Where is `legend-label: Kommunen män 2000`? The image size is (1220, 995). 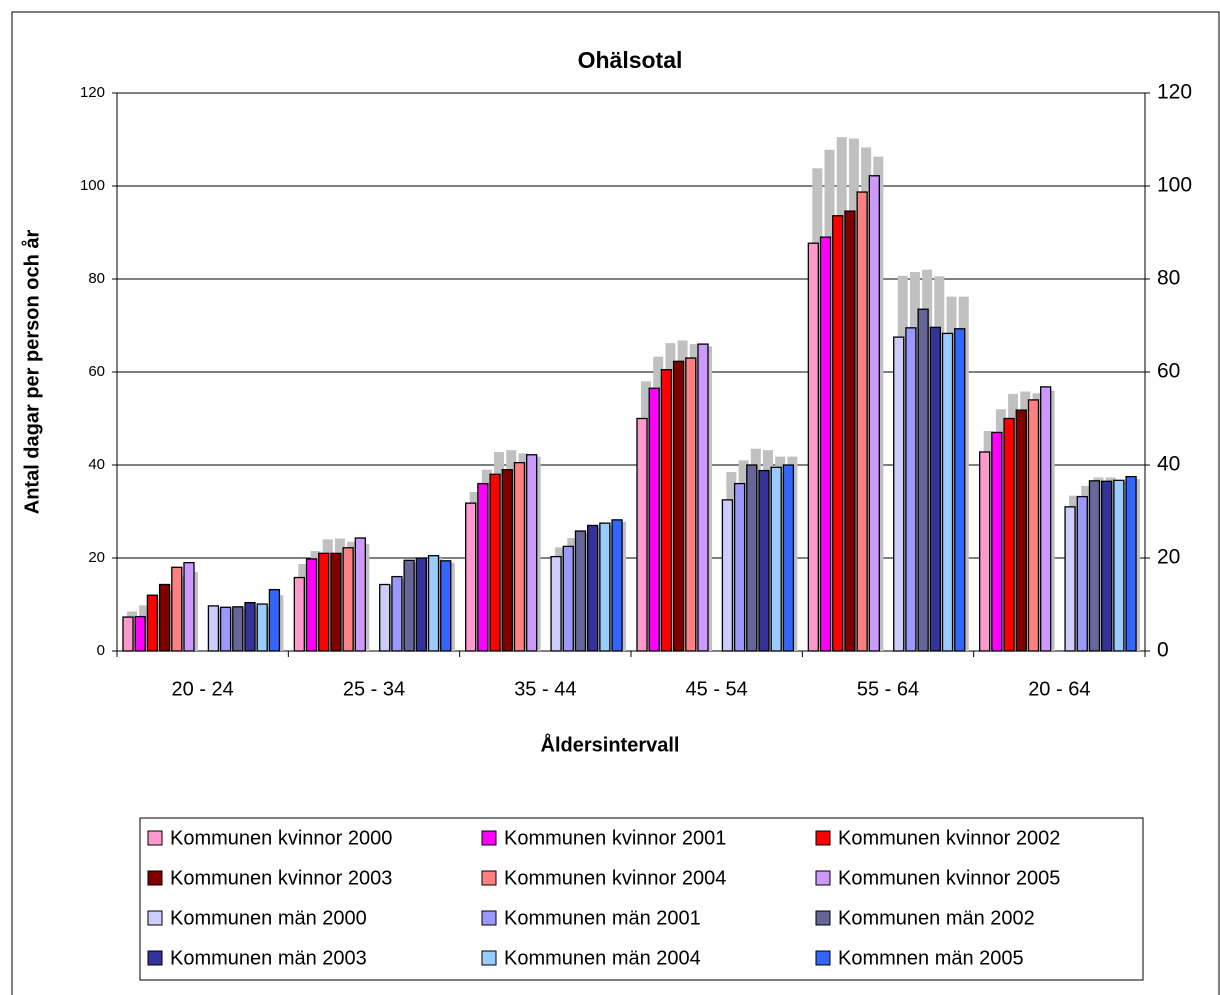
legend-label: Kommunen män 2000 is located at coordinates (268, 918).